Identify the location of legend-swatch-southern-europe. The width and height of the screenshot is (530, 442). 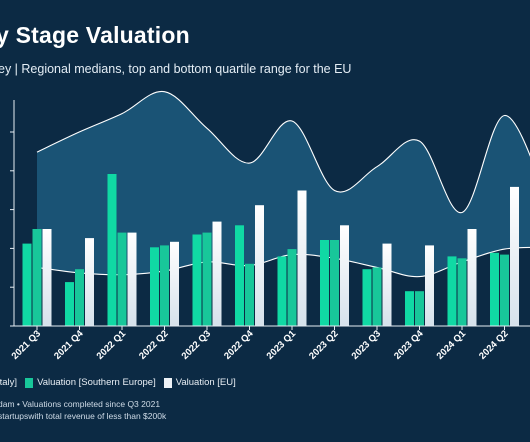
(29, 382).